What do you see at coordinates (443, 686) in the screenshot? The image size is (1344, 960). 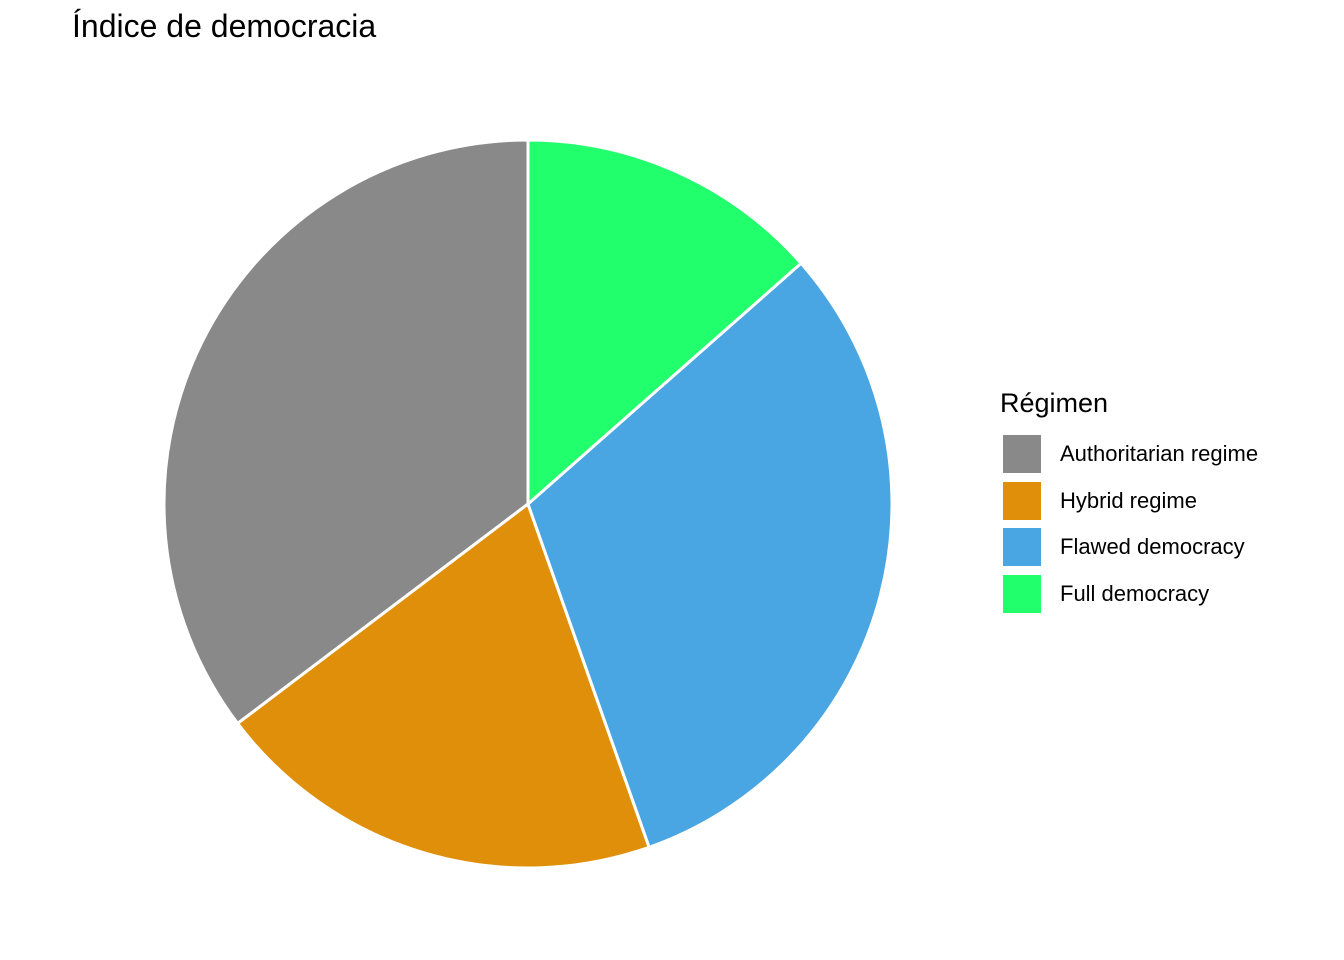 I see `pie-slice-hybrid` at bounding box center [443, 686].